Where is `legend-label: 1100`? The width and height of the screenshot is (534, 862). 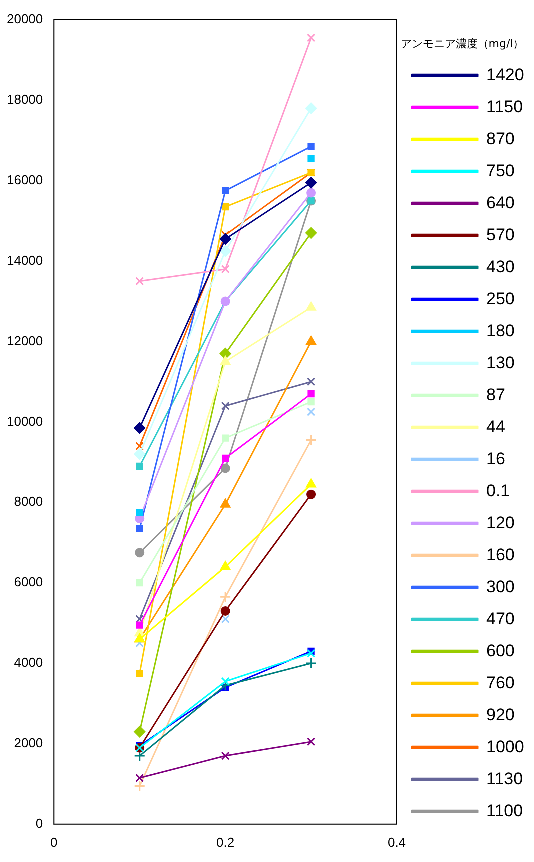
legend-label: 1100 is located at coordinates (505, 810).